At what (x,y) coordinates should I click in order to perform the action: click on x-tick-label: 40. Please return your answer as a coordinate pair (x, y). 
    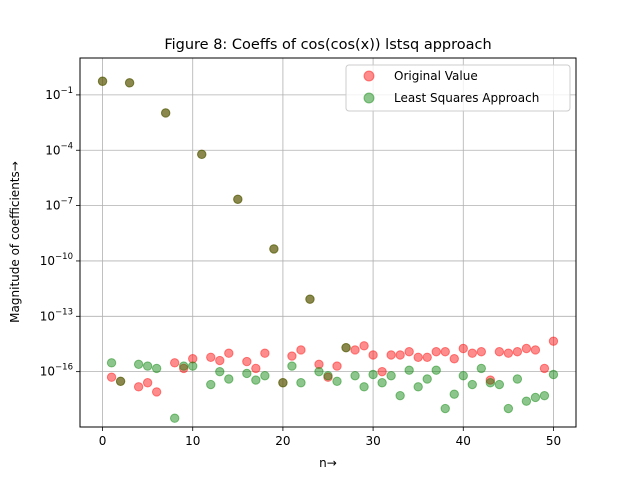
    Looking at the image, I should click on (463, 441).